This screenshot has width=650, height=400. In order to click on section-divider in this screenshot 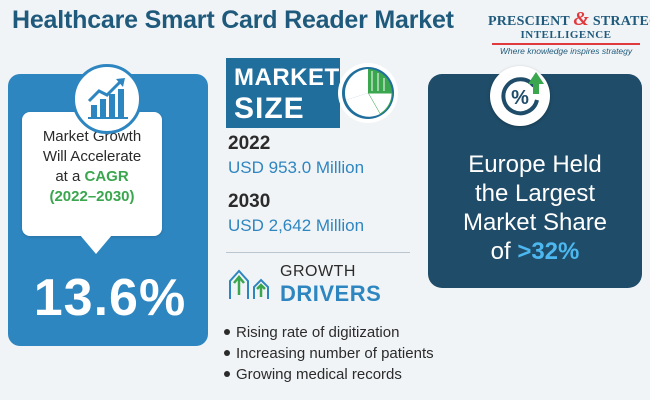, I will do `click(318, 252)`.